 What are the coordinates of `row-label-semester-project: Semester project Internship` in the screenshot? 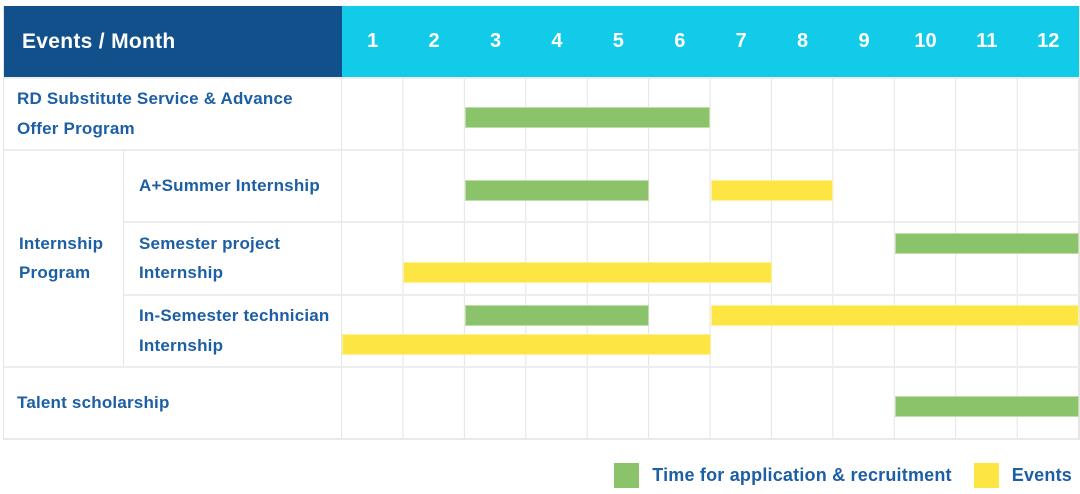 It's located at (233, 257).